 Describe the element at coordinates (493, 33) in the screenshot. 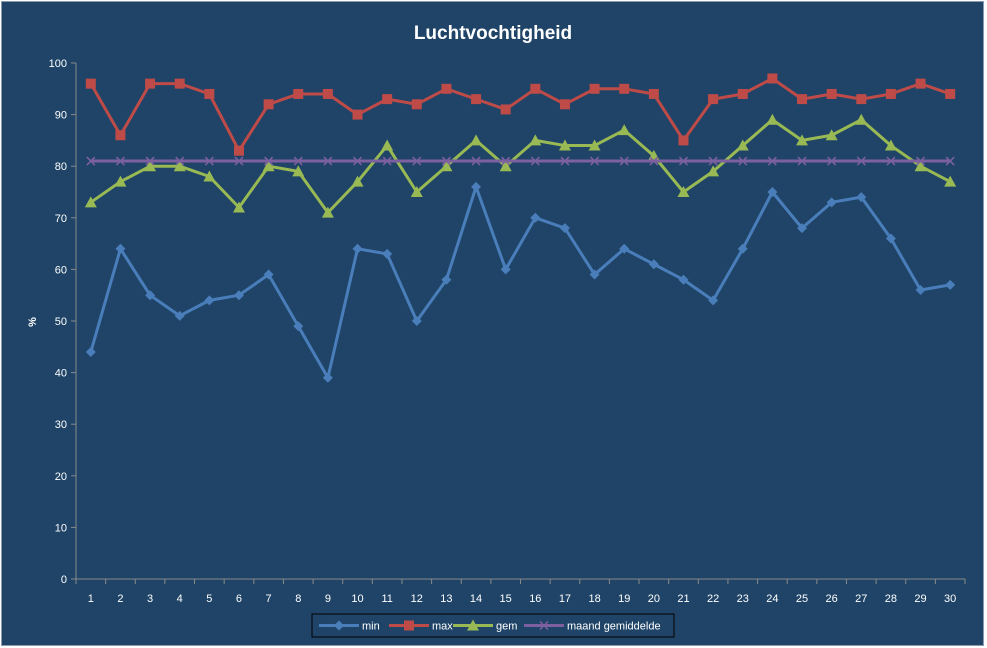

I see `chart-title: Luchtvochtigheid` at that location.